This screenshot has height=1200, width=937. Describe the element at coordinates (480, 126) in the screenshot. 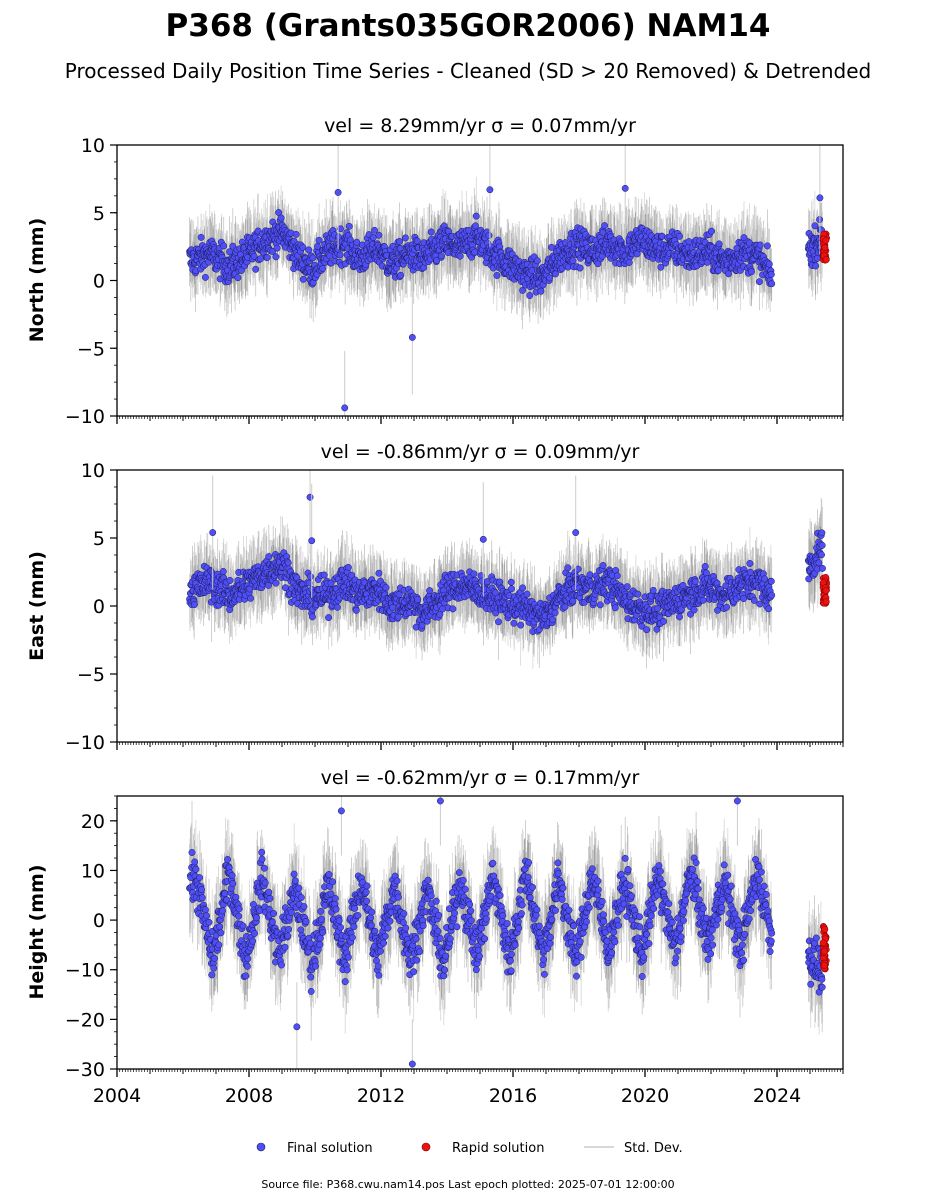

I see `north-panel-title: vel = 8.29mm/yr σ = 0.07mm/yr` at that location.